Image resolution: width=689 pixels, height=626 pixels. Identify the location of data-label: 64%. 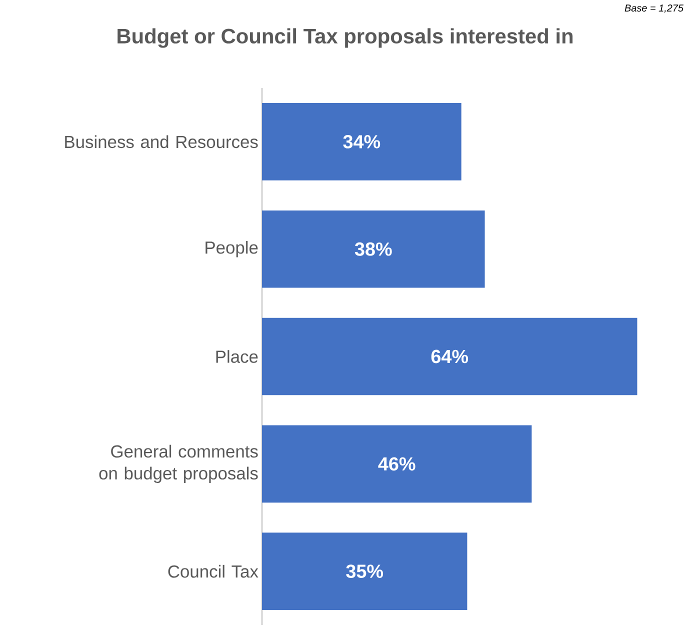
(449, 357).